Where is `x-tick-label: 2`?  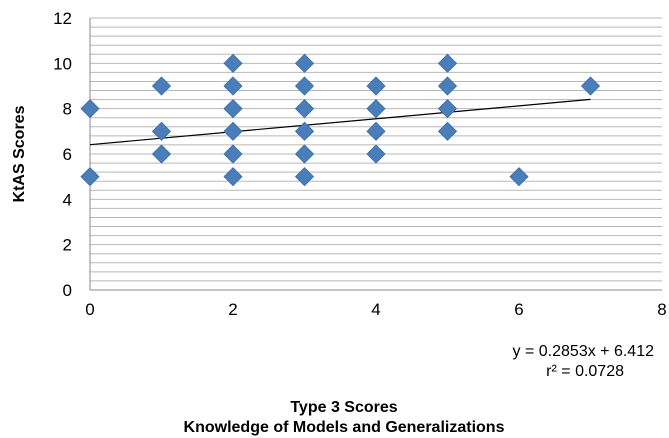
x-tick-label: 2 is located at coordinates (232, 309).